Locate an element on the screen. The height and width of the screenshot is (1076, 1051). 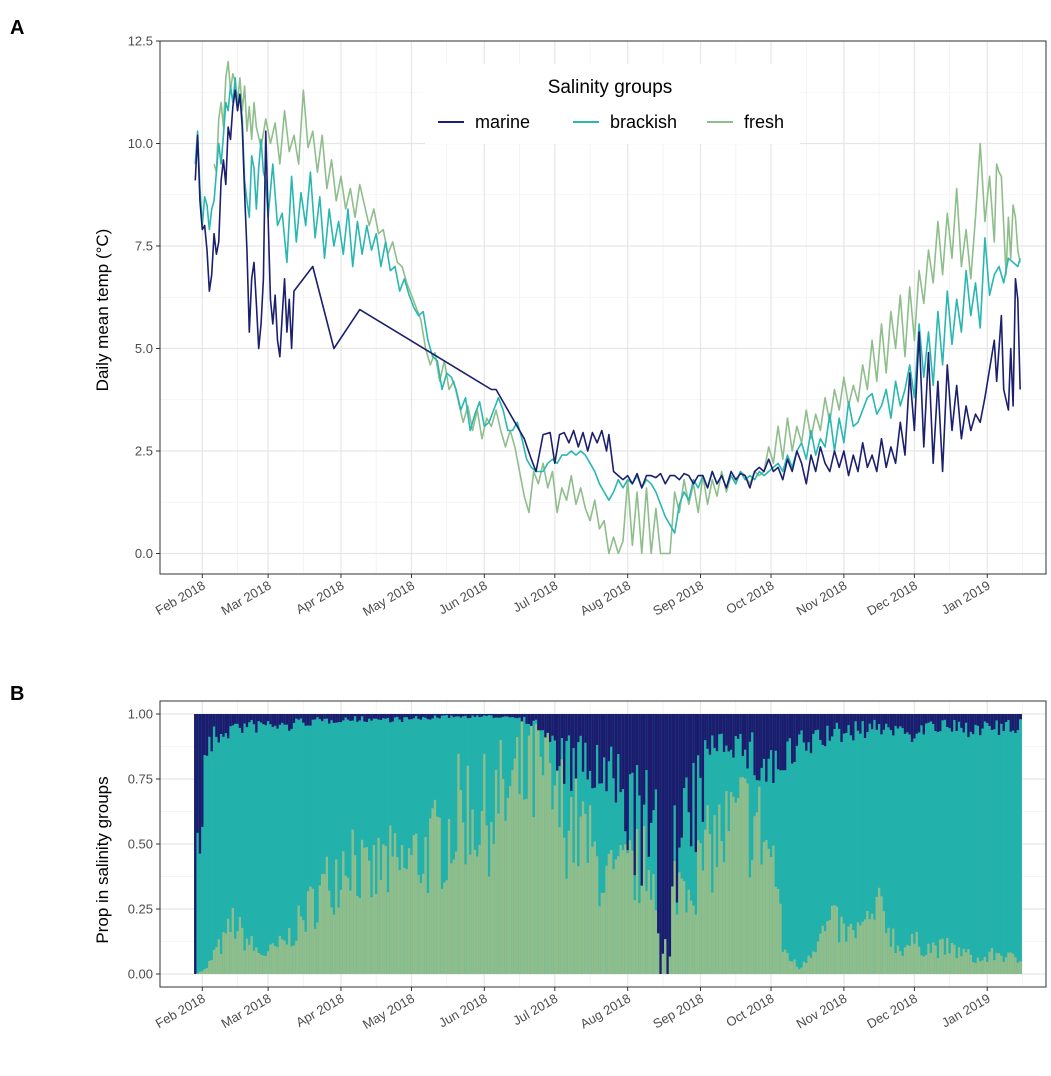
panel-b-tag: B is located at coordinates (17, 694).